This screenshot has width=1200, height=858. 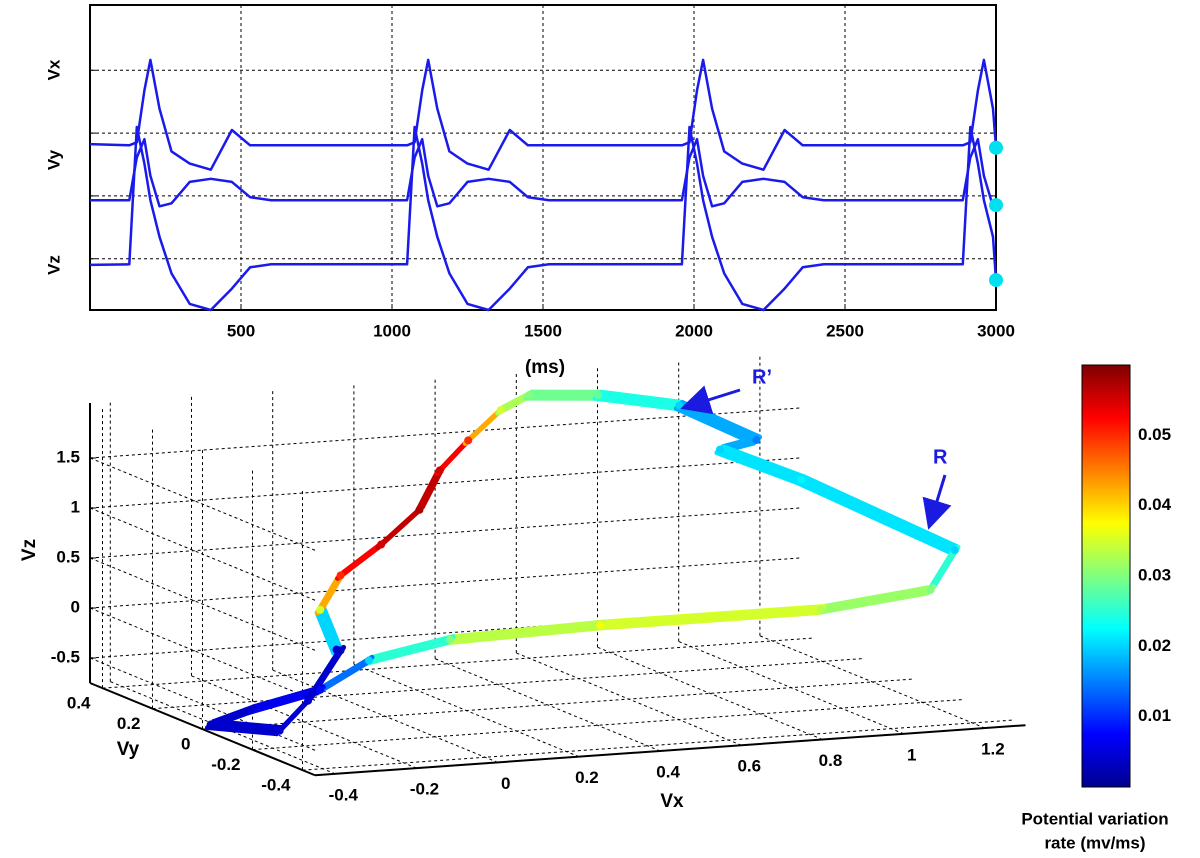 I want to click on annotation: R, so click(x=940, y=457).